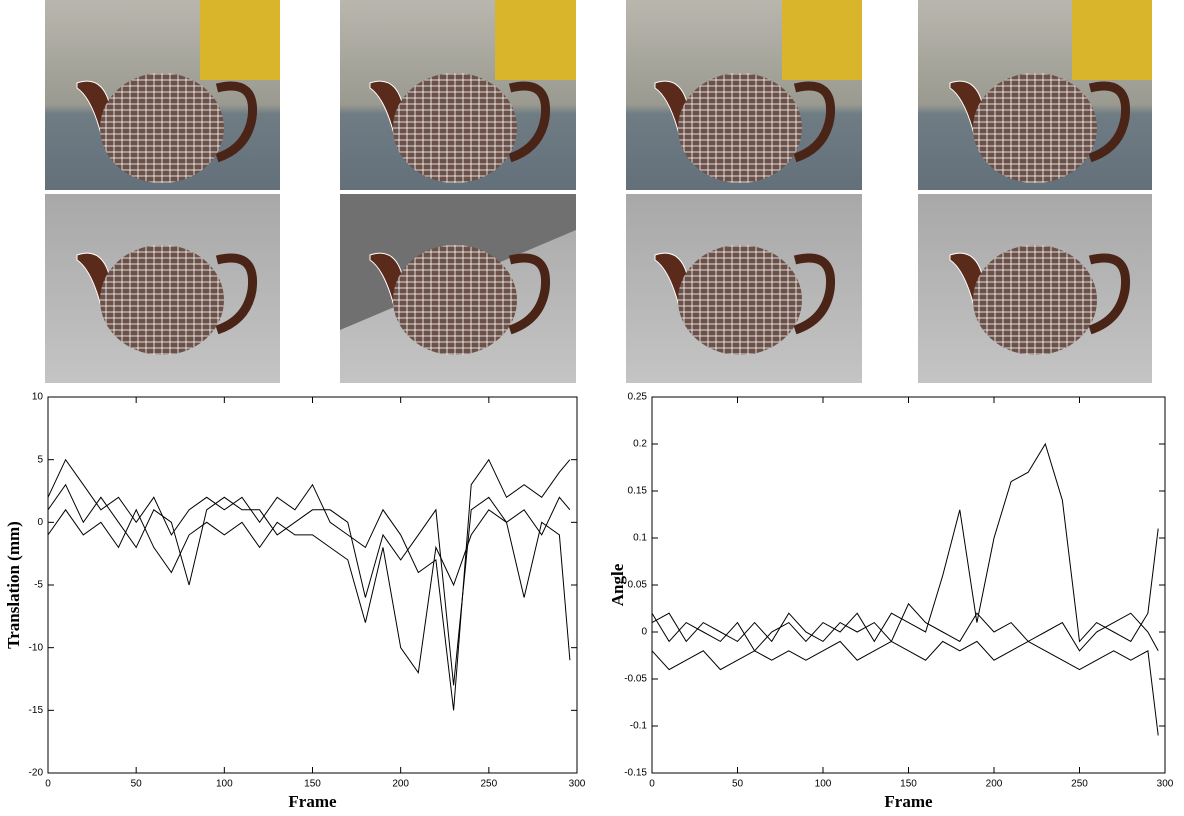 This screenshot has width=1184, height=816. Describe the element at coordinates (40, 459) in the screenshot. I see `y-tick-label: 5` at that location.